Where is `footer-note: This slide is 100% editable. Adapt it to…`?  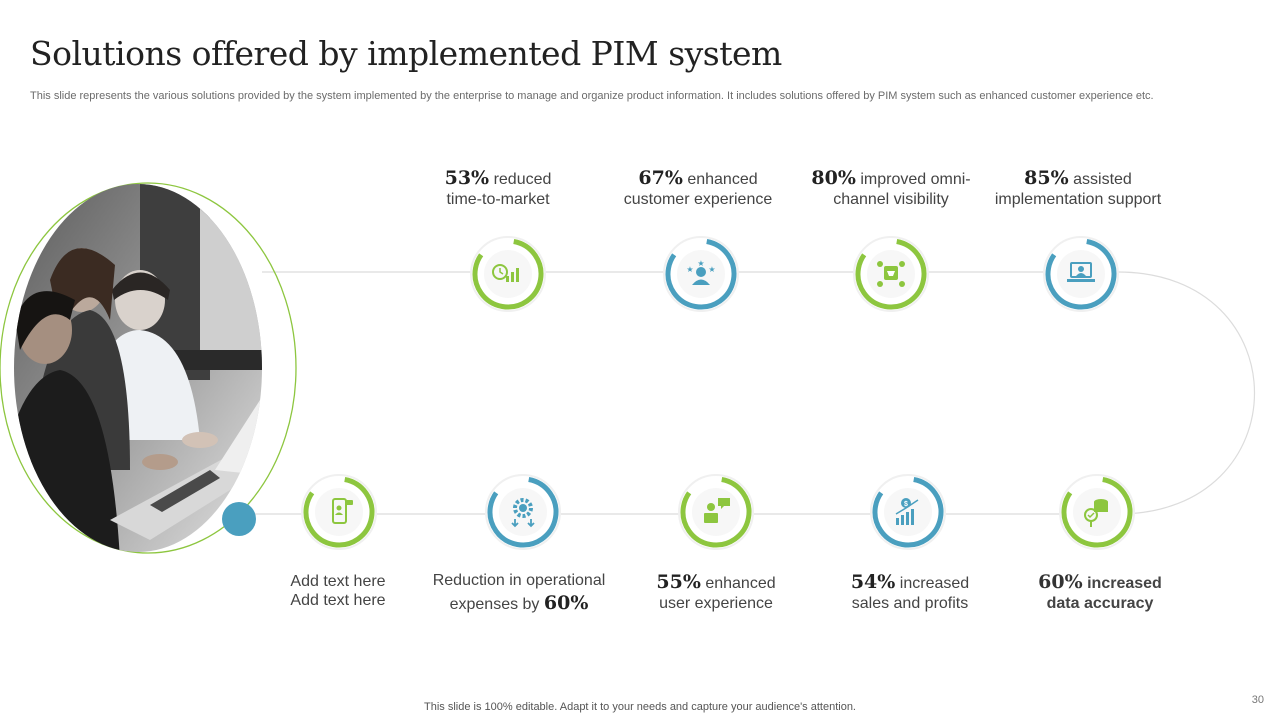 footer-note: This slide is 100% editable. Adapt it to… is located at coordinates (640, 707).